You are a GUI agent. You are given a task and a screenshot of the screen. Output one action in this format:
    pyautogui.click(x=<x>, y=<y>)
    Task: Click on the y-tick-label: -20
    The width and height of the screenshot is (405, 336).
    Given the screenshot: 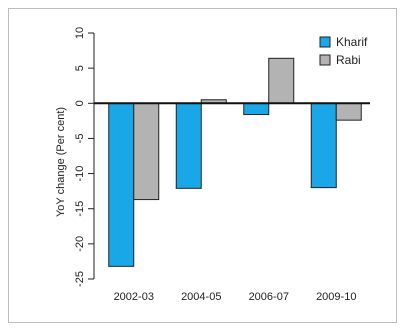 What is the action you would take?
    pyautogui.click(x=80, y=244)
    